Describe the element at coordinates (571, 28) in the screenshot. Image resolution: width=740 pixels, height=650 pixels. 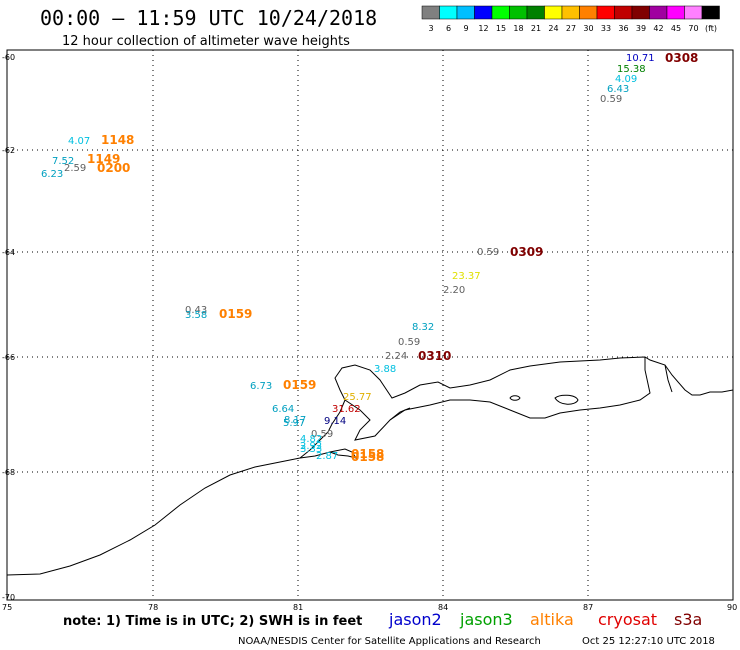
I see `scale-label: 27` at that location.